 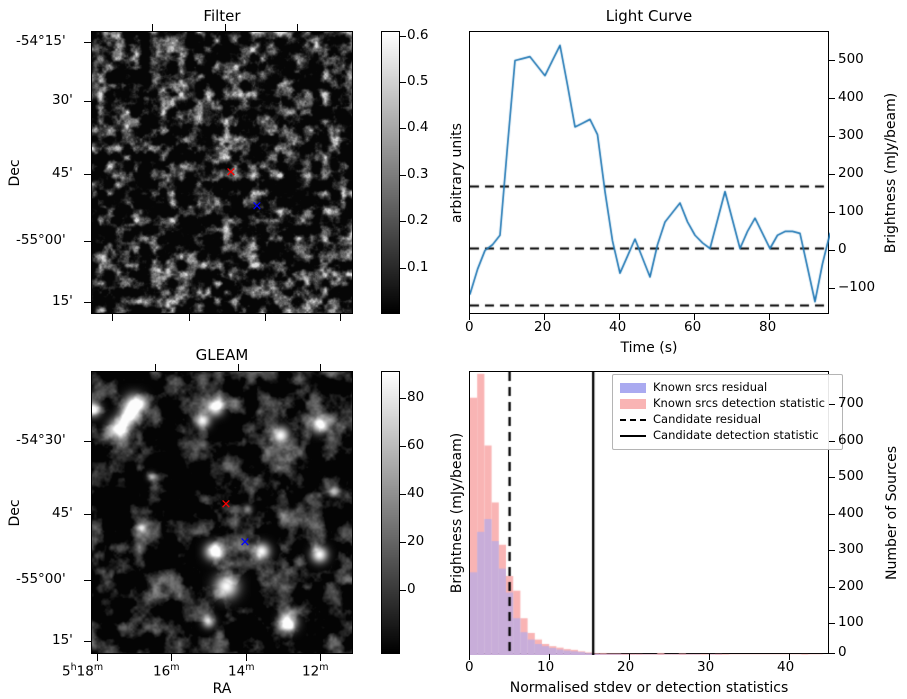 I want to click on gleam-ra-tick-0: 5h18m, so click(x=83, y=671).